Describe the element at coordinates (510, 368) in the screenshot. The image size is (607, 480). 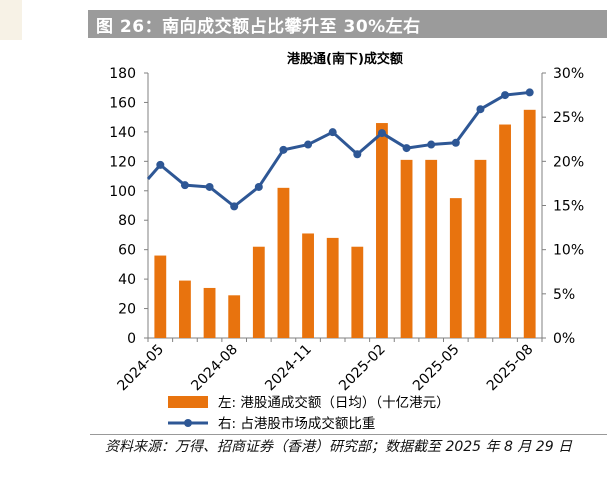
I see `x-tick-label: 2025-08` at that location.